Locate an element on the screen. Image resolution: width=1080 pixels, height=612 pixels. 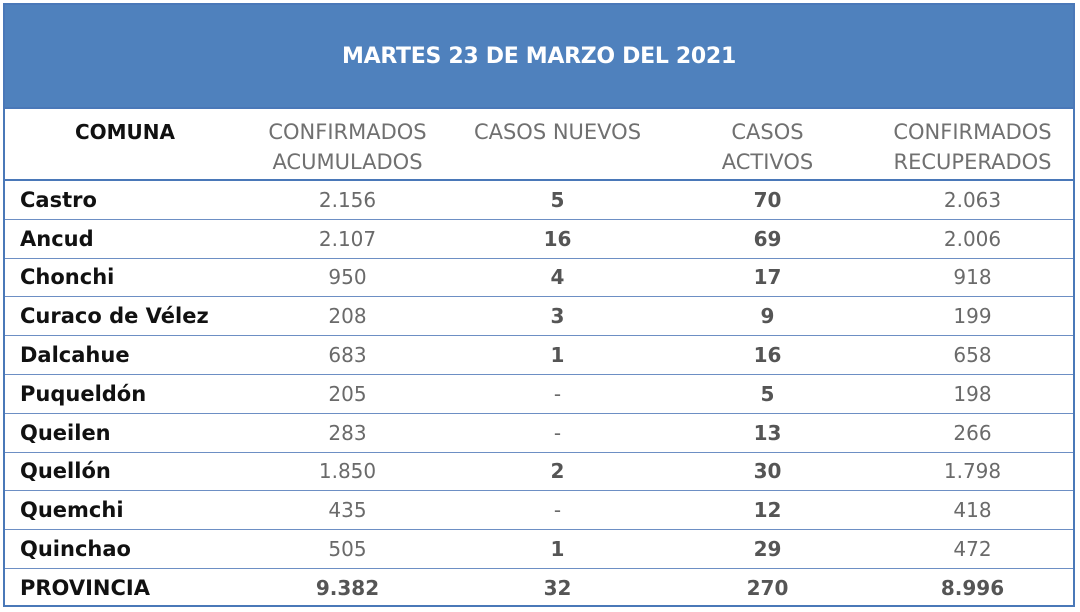
cell-acumulados: 950 is located at coordinates (347, 277).